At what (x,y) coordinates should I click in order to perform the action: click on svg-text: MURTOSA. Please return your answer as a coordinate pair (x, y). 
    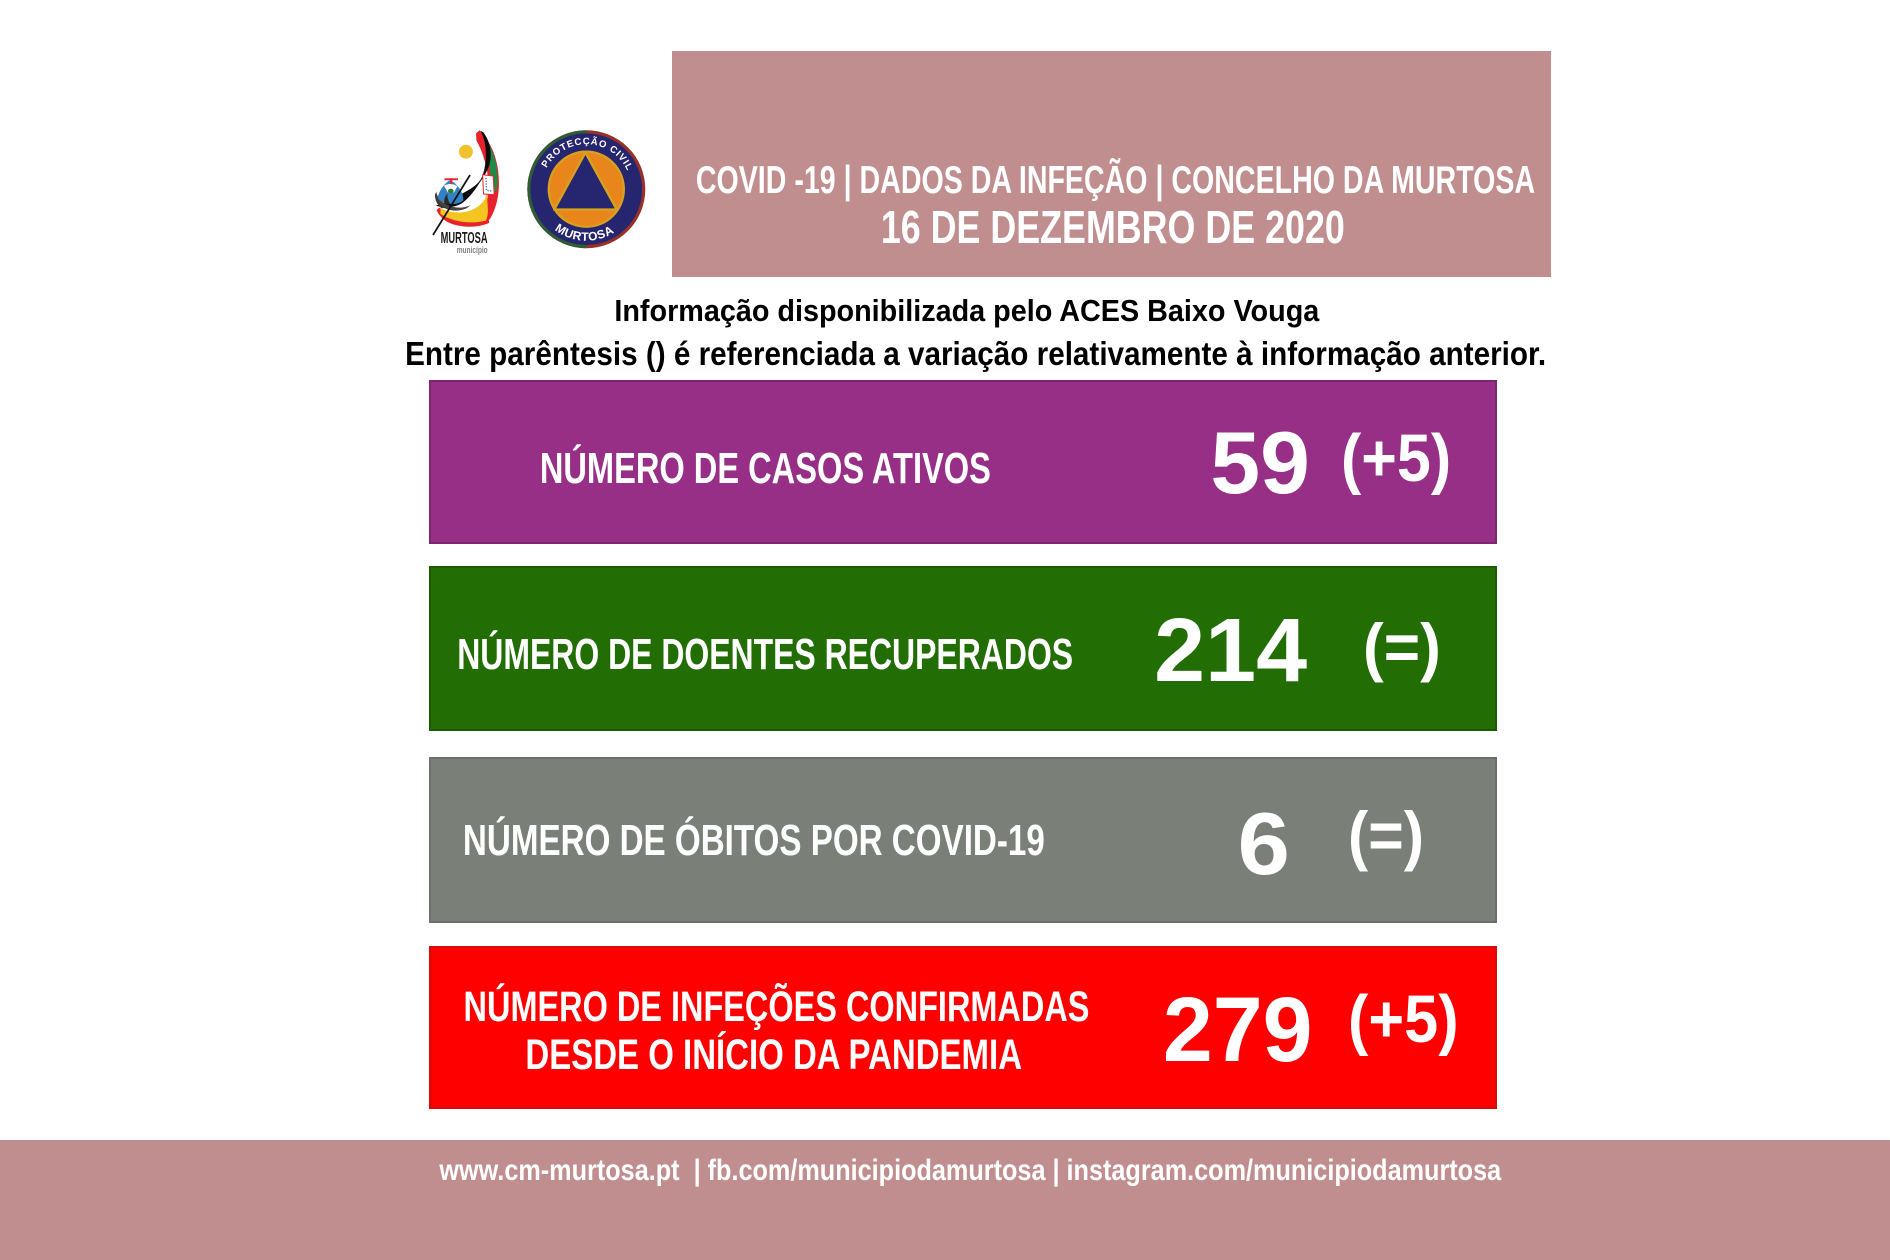
    Looking at the image, I should click on (464, 238).